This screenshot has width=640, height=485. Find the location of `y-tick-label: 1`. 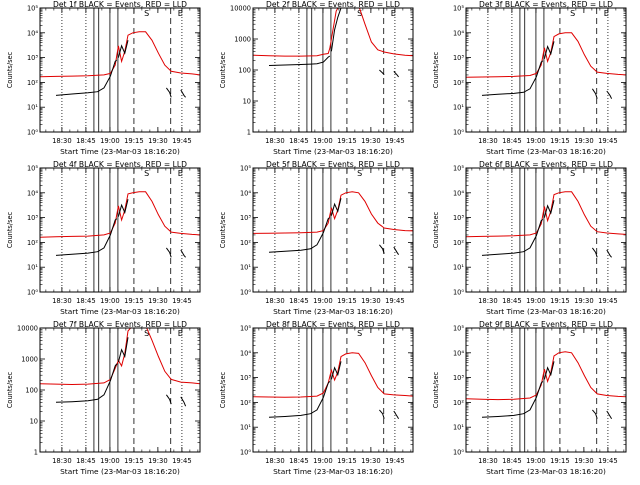

y-tick-label: 1 is located at coordinates (36, 453).